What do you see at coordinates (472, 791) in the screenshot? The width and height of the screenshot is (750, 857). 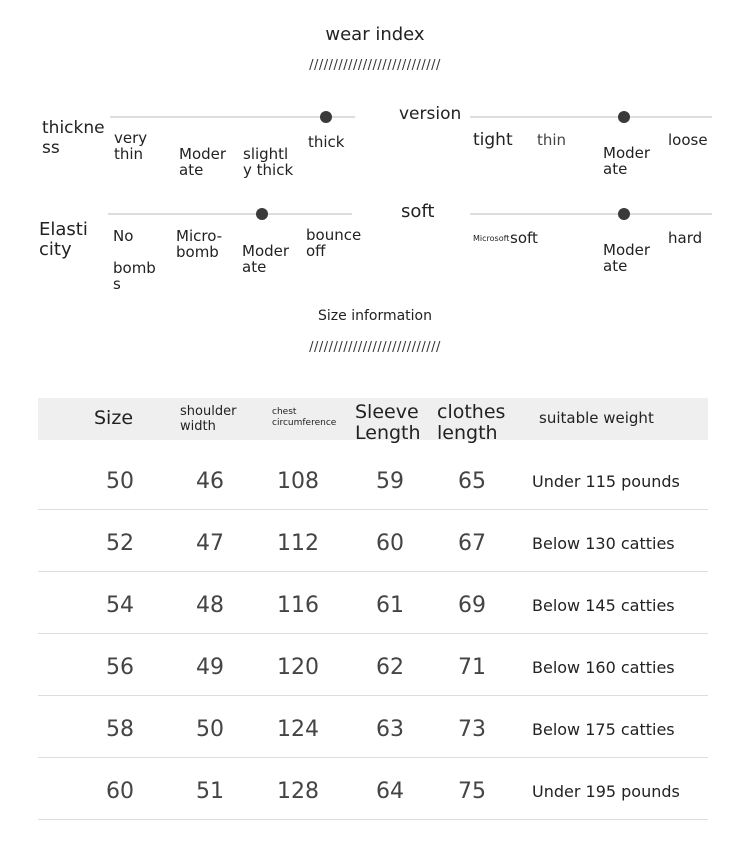 I see `table-cell: 75` at bounding box center [472, 791].